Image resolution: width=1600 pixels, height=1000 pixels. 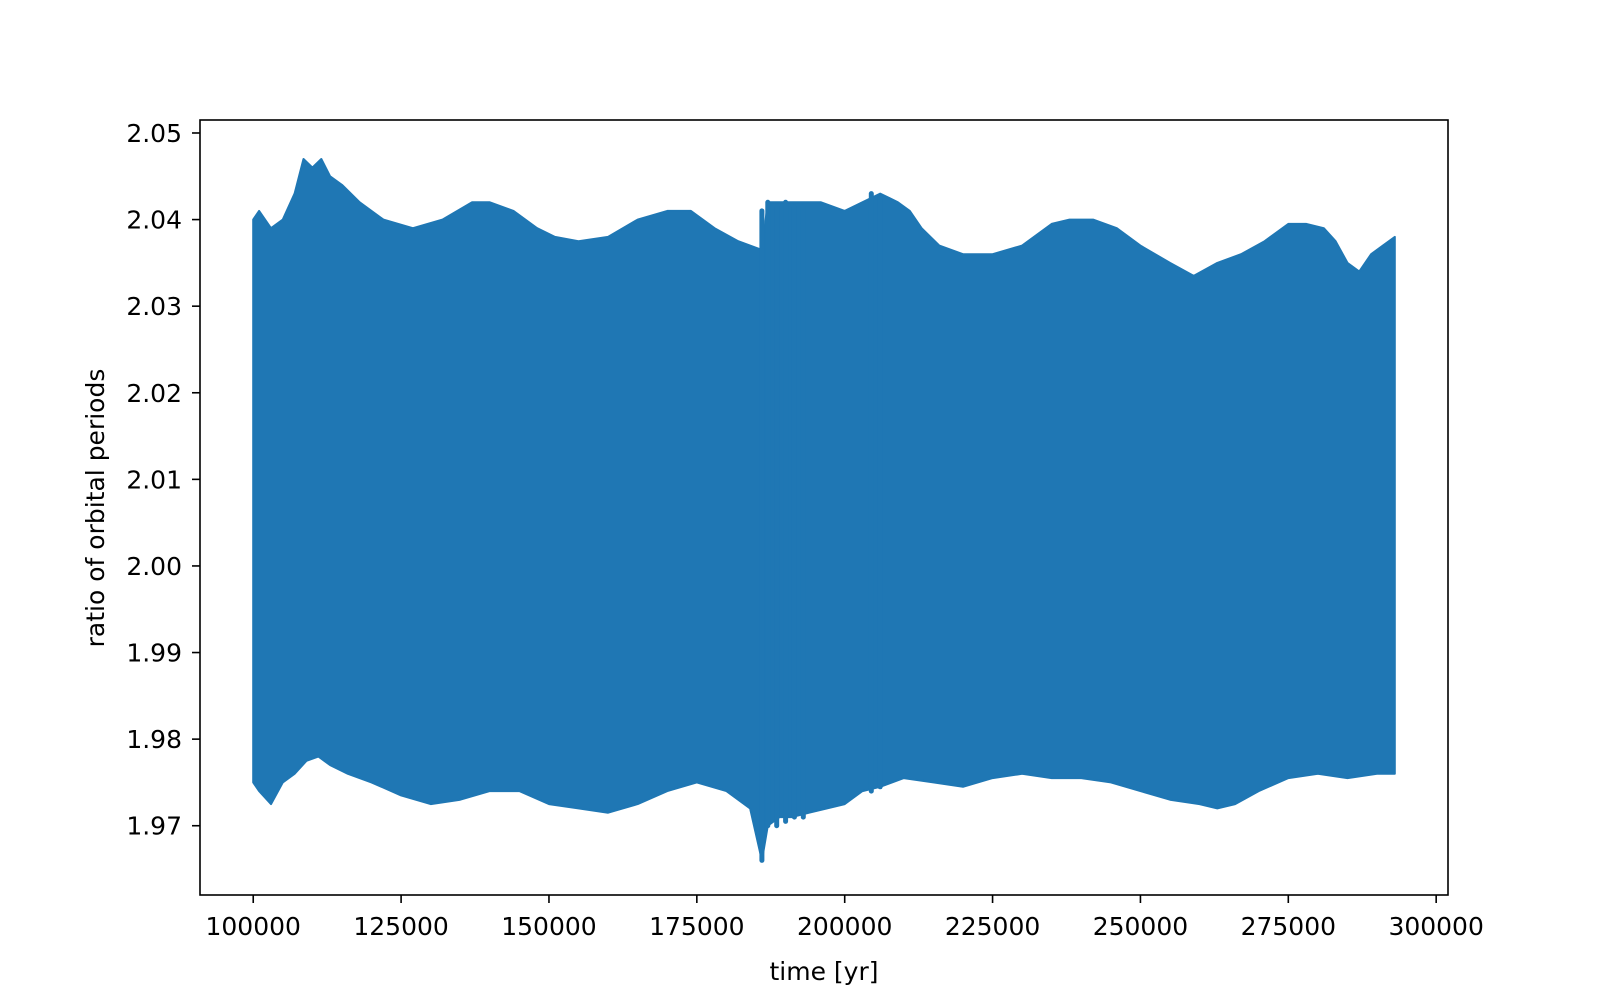 I want to click on x-tick-label: 275000, so click(x=1288, y=926).